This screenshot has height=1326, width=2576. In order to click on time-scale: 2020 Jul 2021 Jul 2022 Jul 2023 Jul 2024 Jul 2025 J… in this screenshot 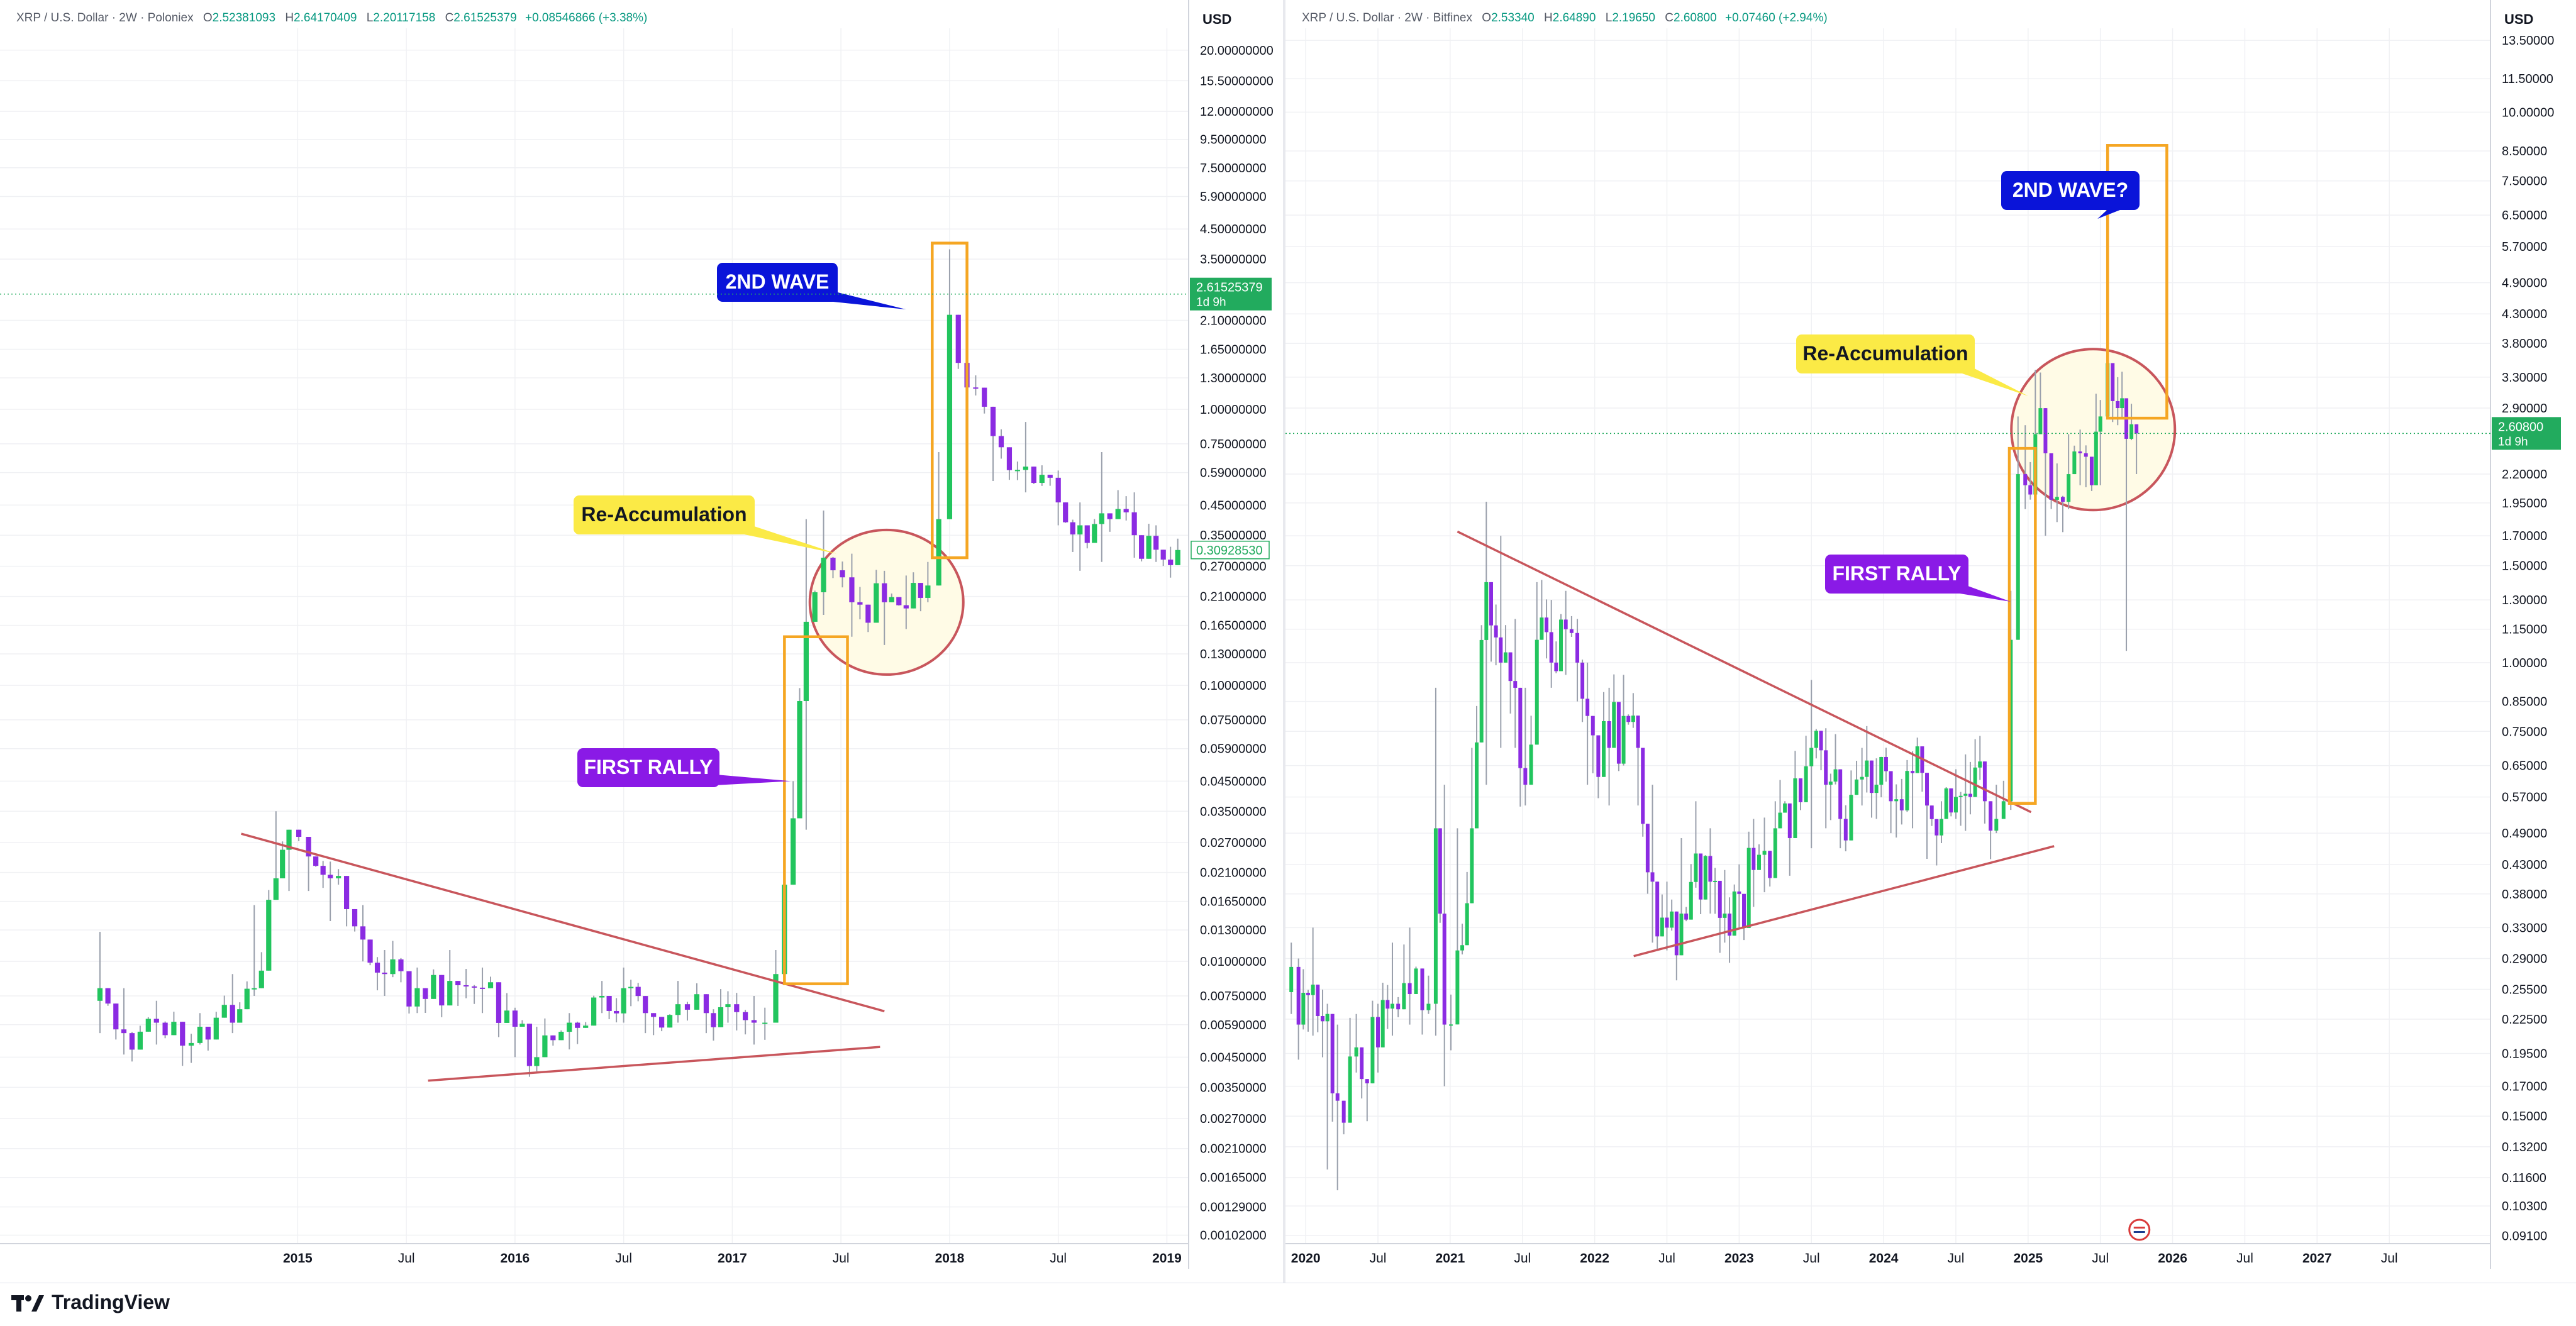, I will do `click(1844, 1258)`.